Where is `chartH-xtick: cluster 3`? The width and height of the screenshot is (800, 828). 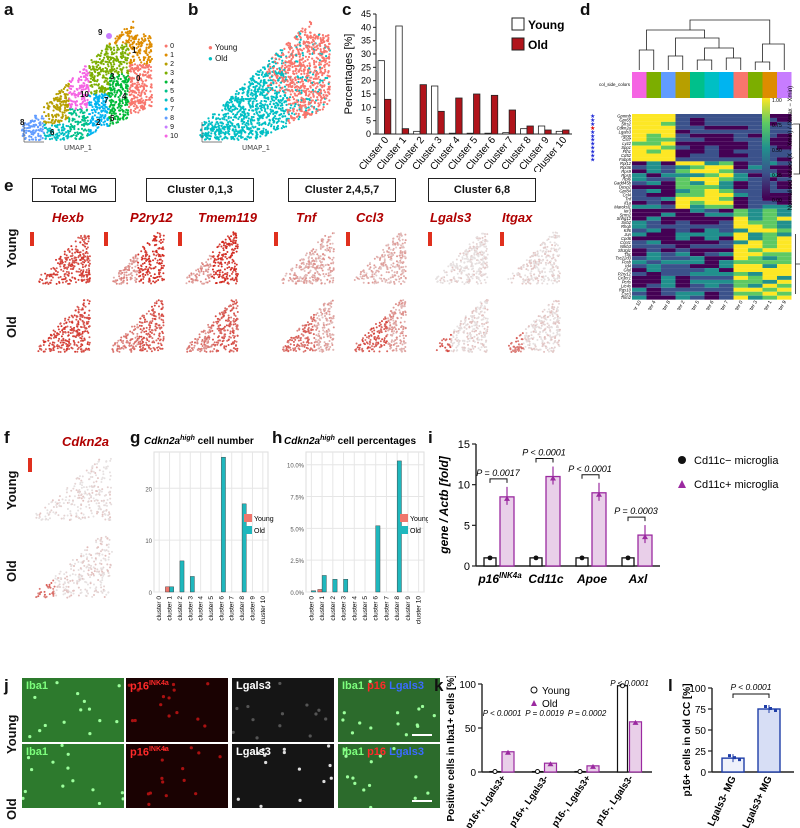 chartH-xtick: cluster 3 is located at coordinates (344, 608).